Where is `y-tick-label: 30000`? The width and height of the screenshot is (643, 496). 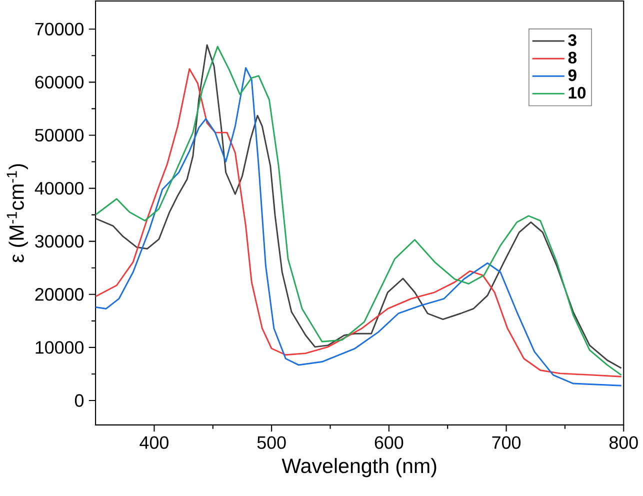
y-tick-label: 30000 is located at coordinates (59, 241).